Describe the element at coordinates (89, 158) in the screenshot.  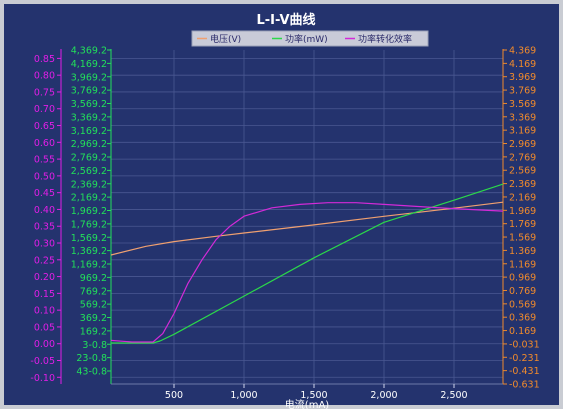
I see `left-inner-tick-label: 2,769.2` at that location.